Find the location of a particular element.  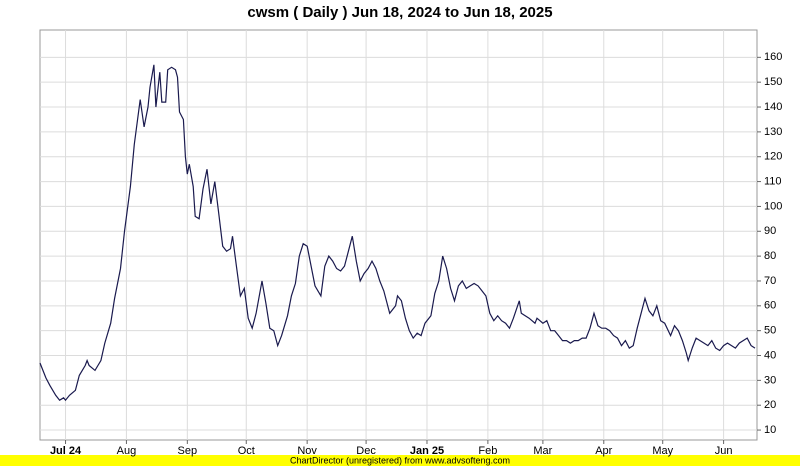

x-tick-label: Dec is located at coordinates (366, 451).